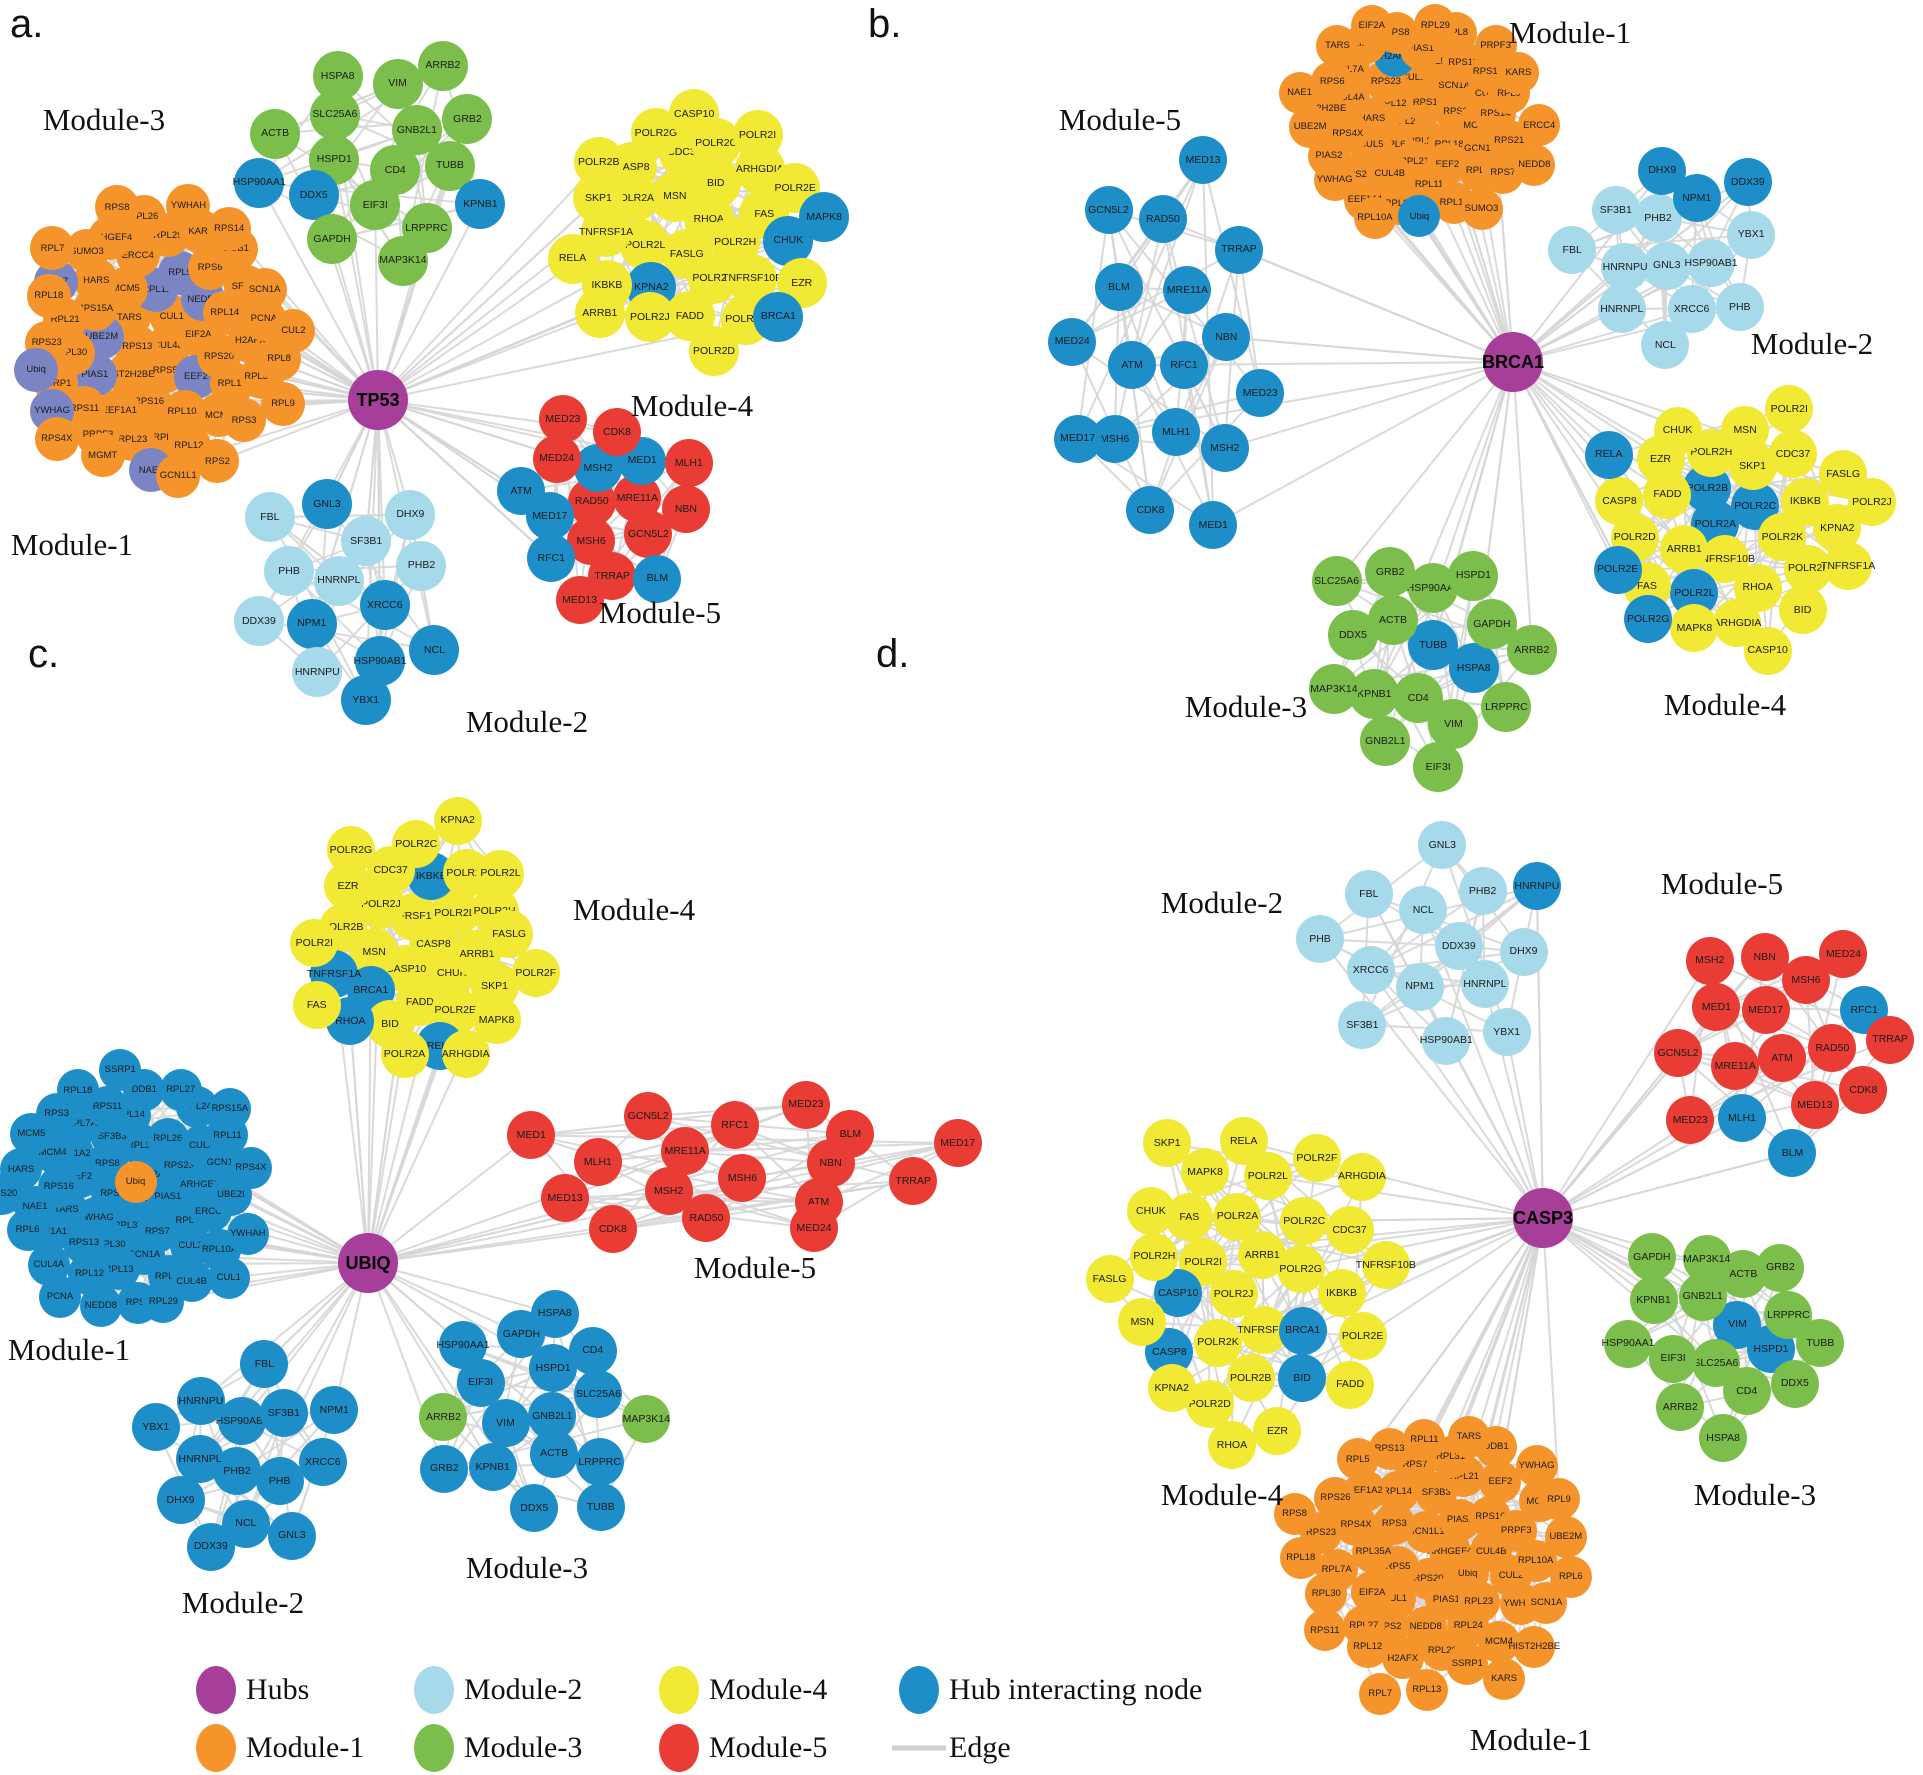 This screenshot has height=1775, width=1923. Describe the element at coordinates (600, 1506) in the screenshot. I see `network-node: TUBB` at that location.